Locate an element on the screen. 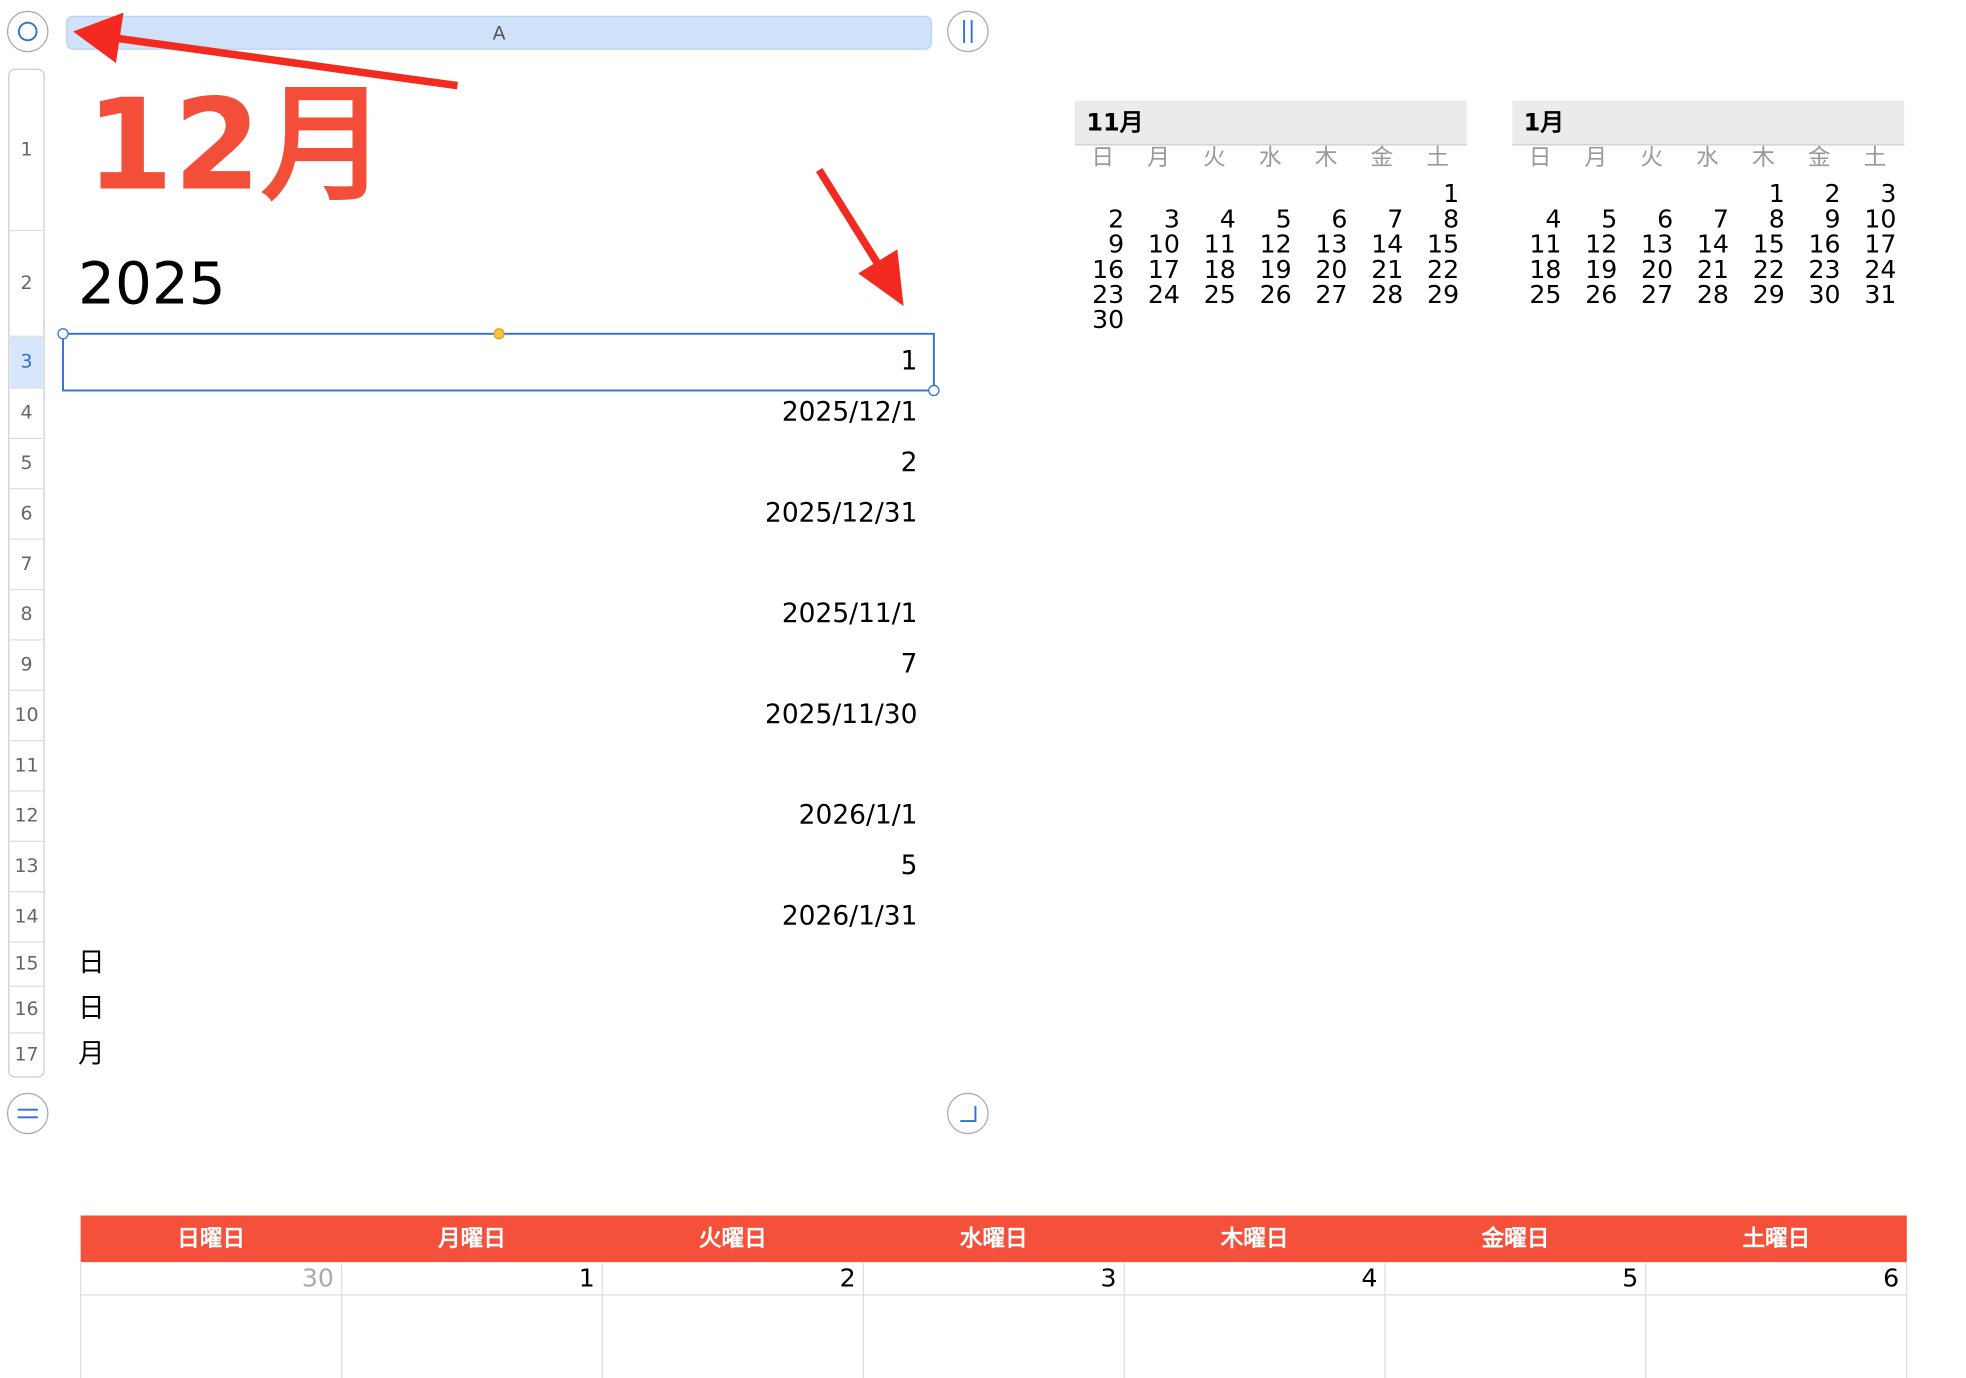  row-number: 5 is located at coordinates (26, 463).